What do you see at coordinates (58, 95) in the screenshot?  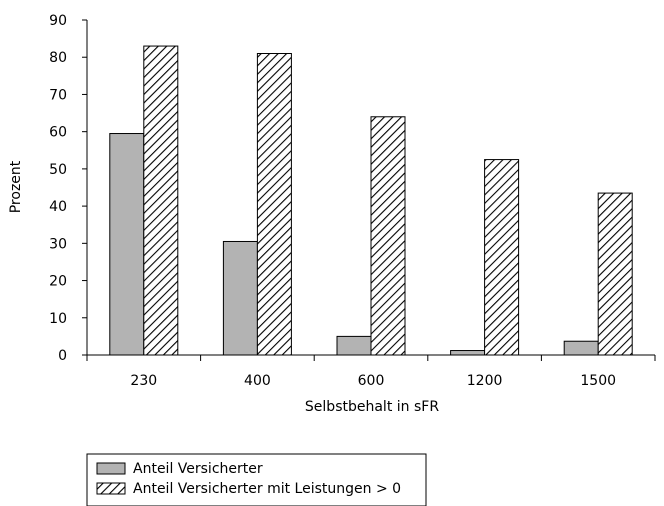 I see `y-tick-label: 70` at bounding box center [58, 95].